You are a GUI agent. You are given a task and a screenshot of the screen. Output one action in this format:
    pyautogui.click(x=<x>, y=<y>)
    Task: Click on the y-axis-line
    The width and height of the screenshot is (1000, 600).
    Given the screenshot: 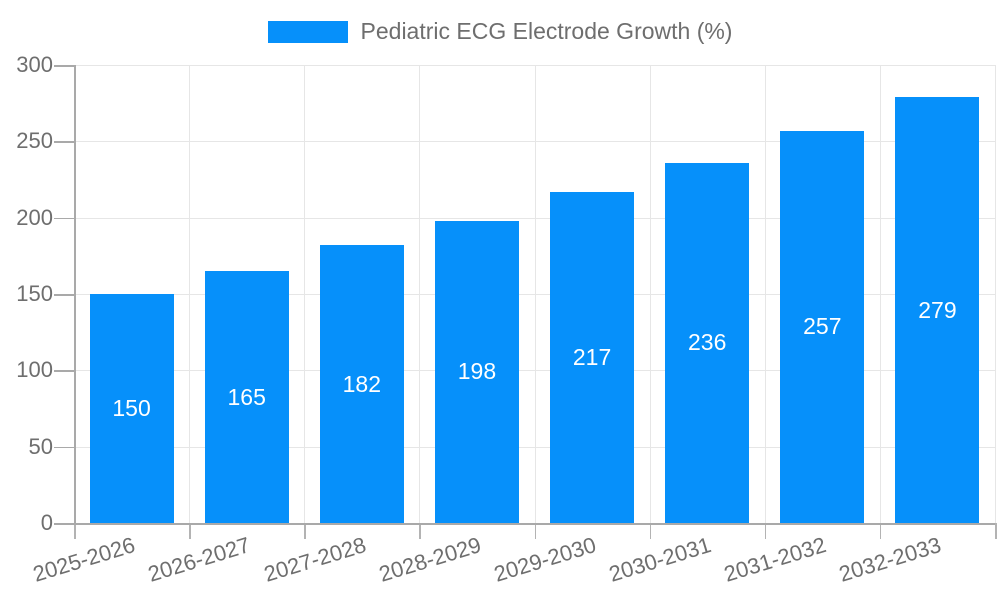 What is the action you would take?
    pyautogui.click(x=75, y=294)
    